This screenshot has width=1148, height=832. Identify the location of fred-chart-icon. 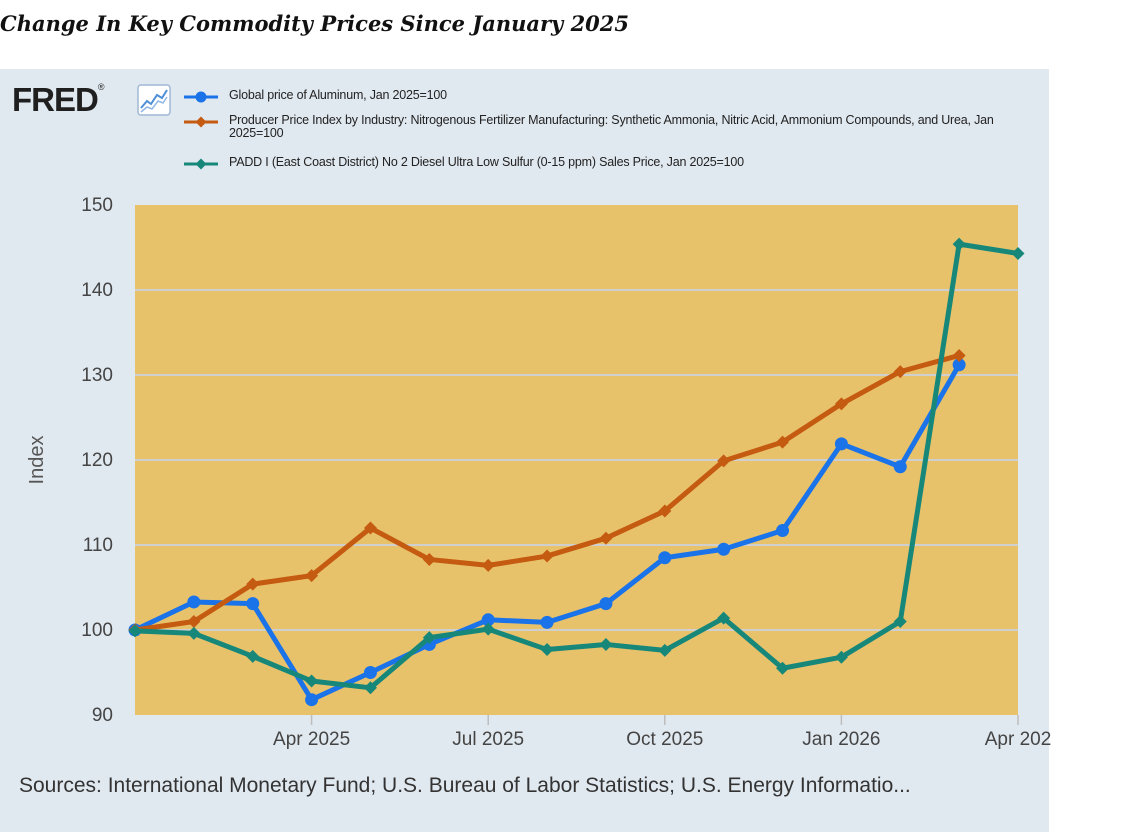
(154, 100).